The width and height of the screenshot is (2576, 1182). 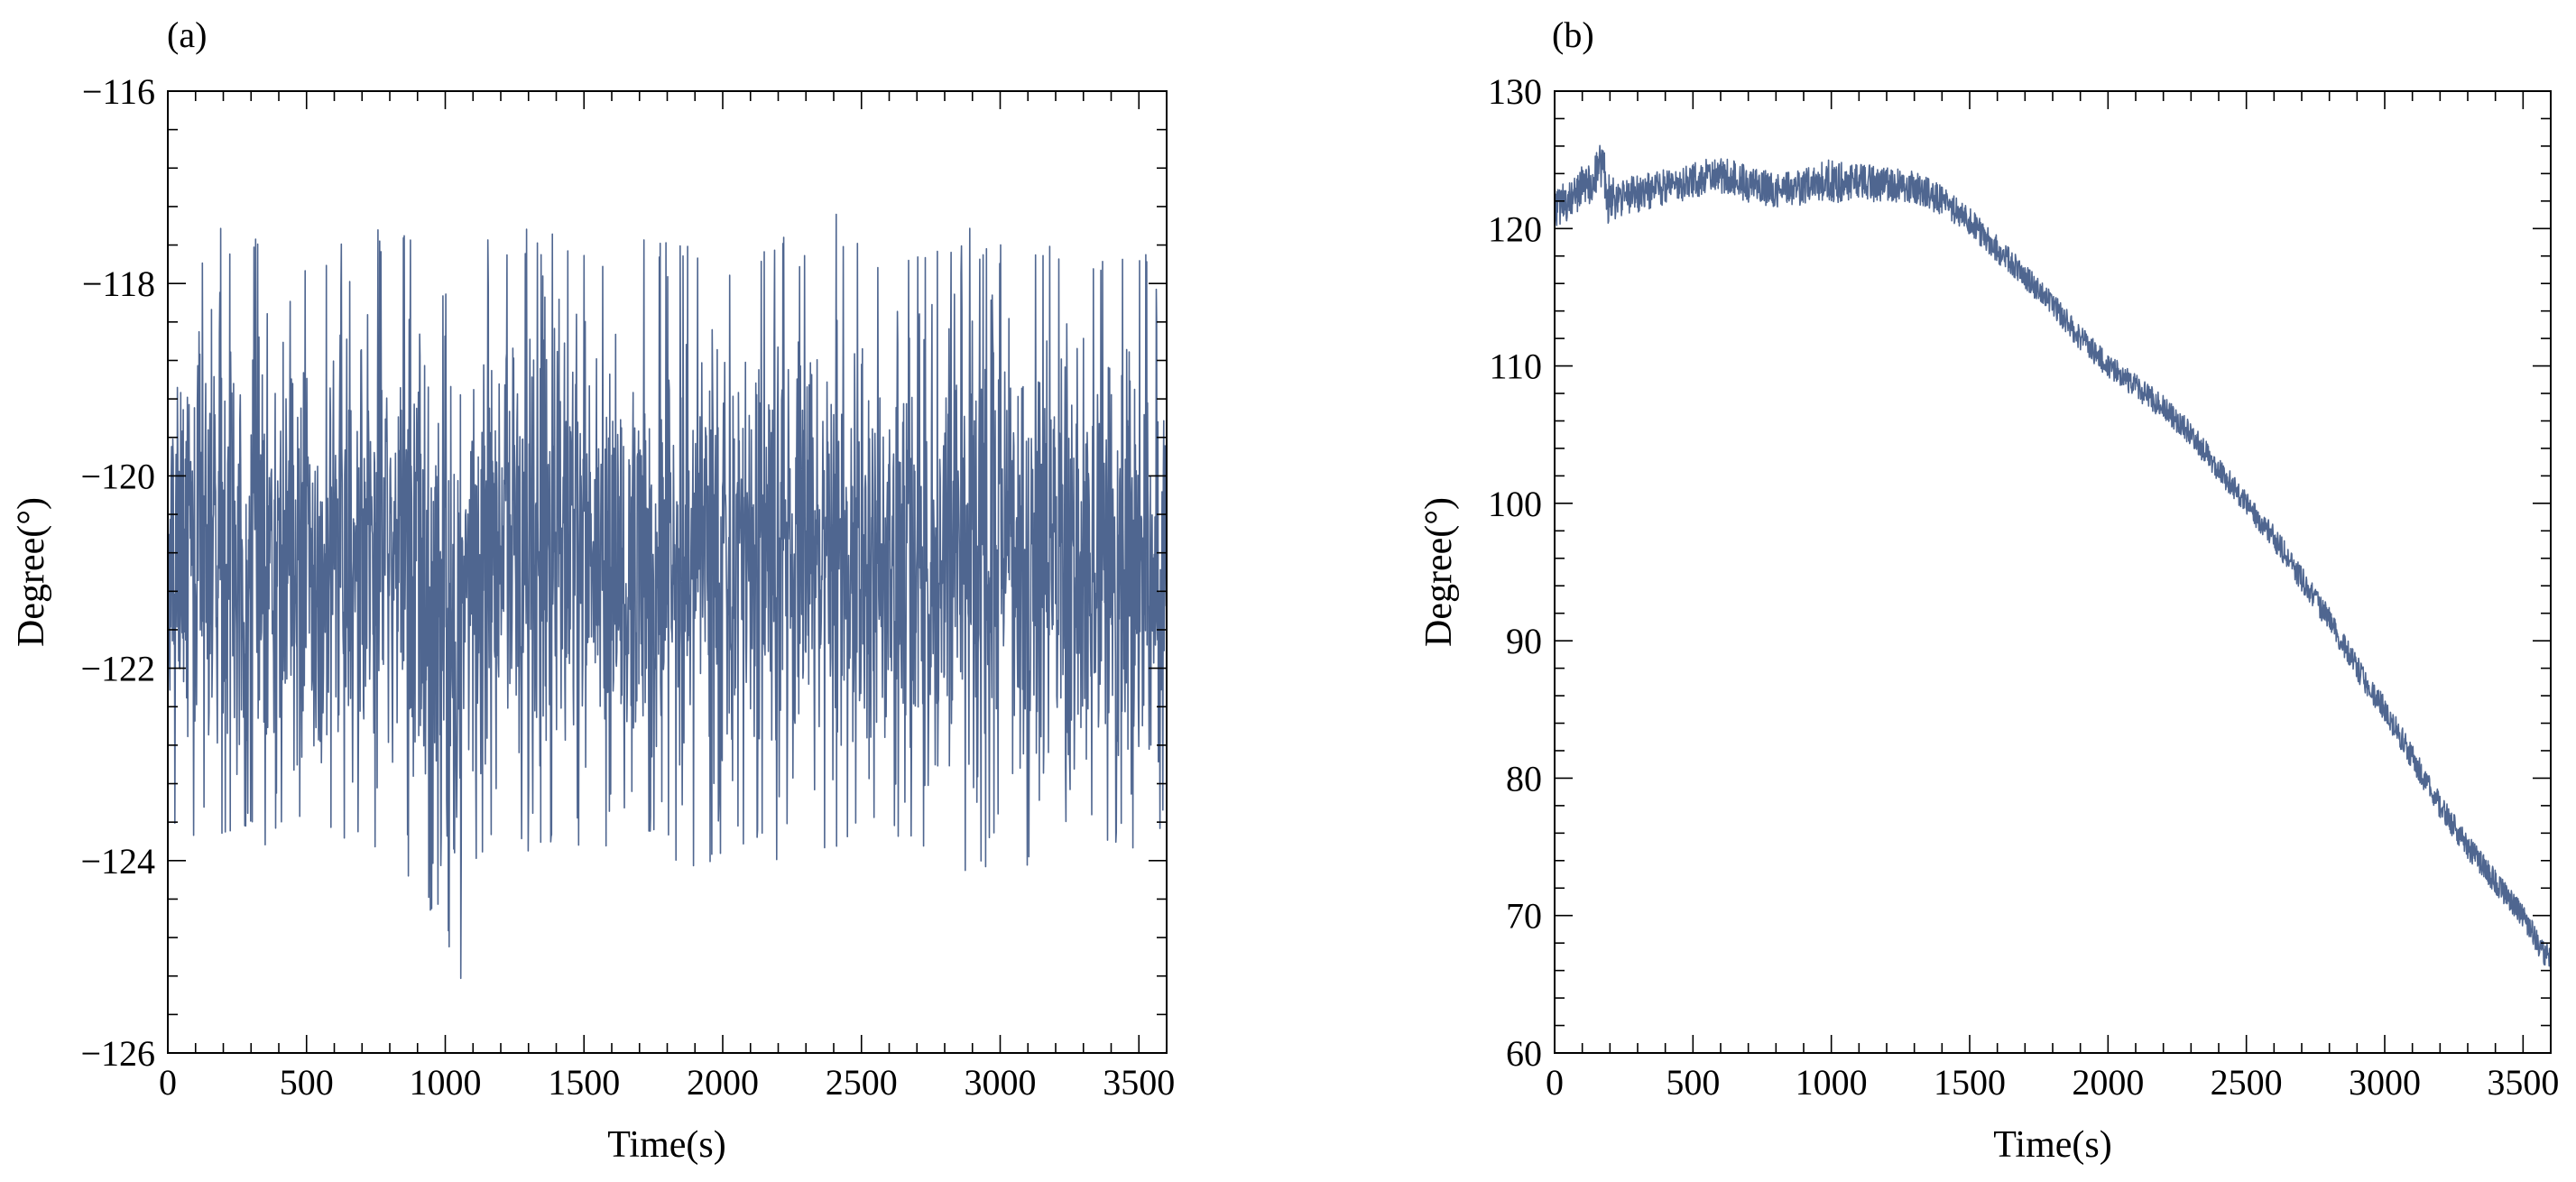 What do you see at coordinates (119, 91) in the screenshot?
I see `y-tick-label: −116` at bounding box center [119, 91].